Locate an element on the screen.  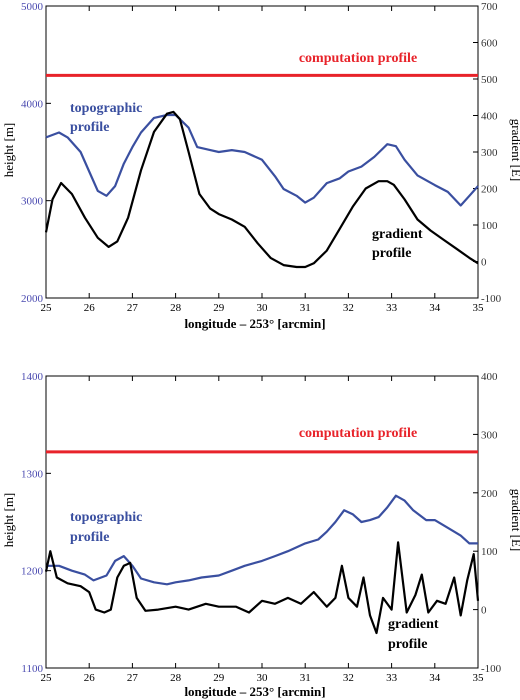
y-right-tick-label: 500 is located at coordinates (489, 80).